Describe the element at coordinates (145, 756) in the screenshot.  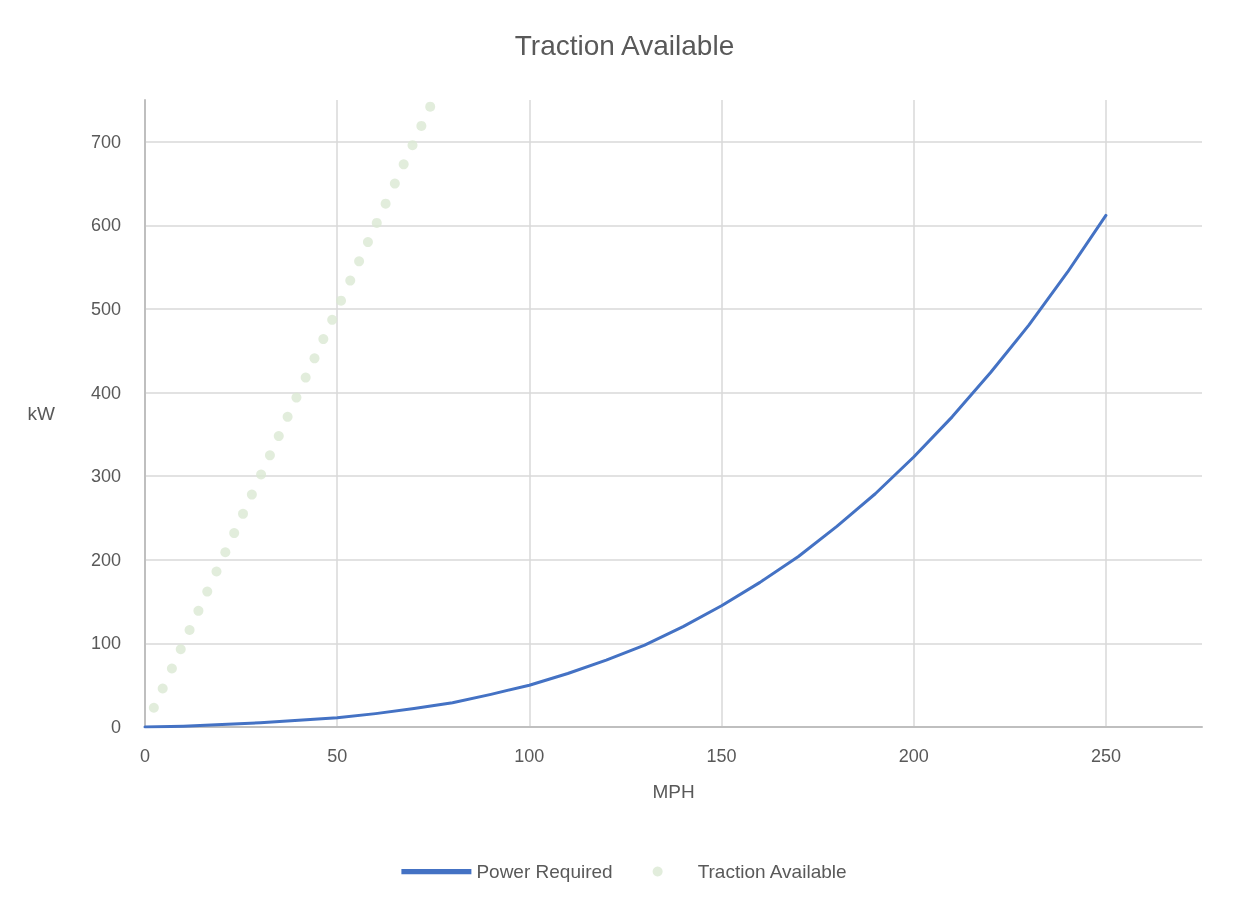
I see `x-tick-label: 0` at that location.